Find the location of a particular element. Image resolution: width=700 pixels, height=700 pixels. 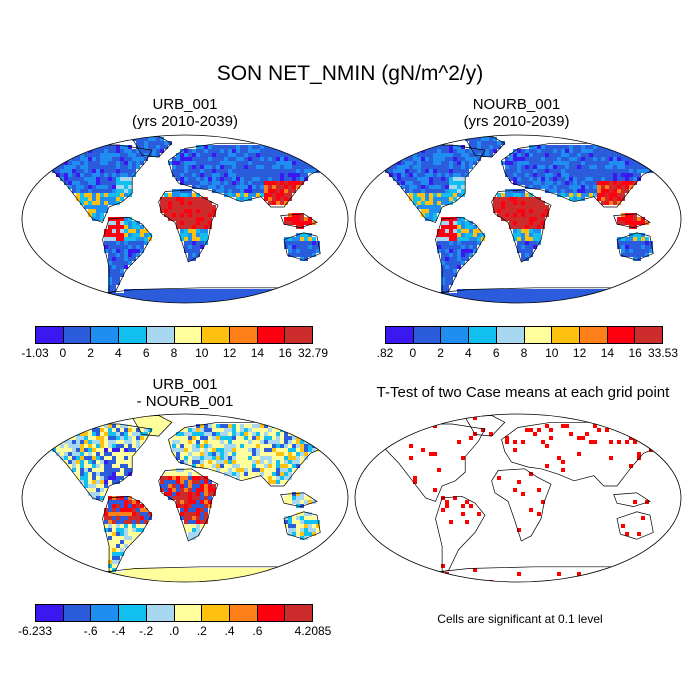

map-urb is located at coordinates (185, 219).